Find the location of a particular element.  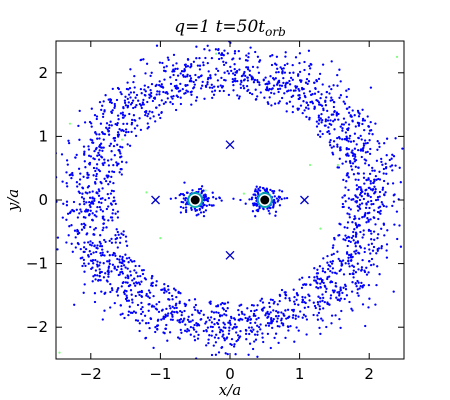

x-tick-label: −1 is located at coordinates (160, 374).